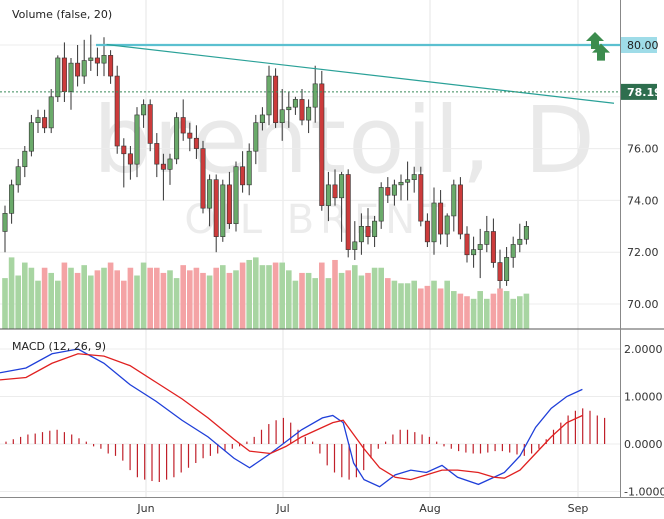 The image size is (664, 519). What do you see at coordinates (266, 293) in the screenshot?
I see `volume-bars` at bounding box center [266, 293].